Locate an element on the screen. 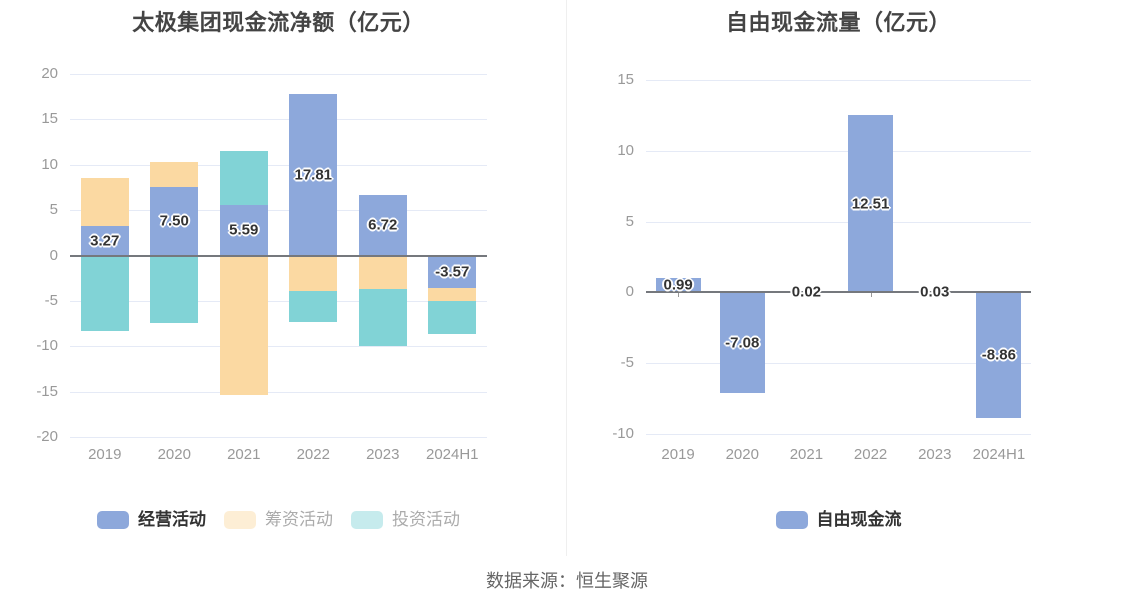 Image resolution: width=1134 pixels, height=612 pixels. bar-value-label: 6.72 is located at coordinates (383, 225).